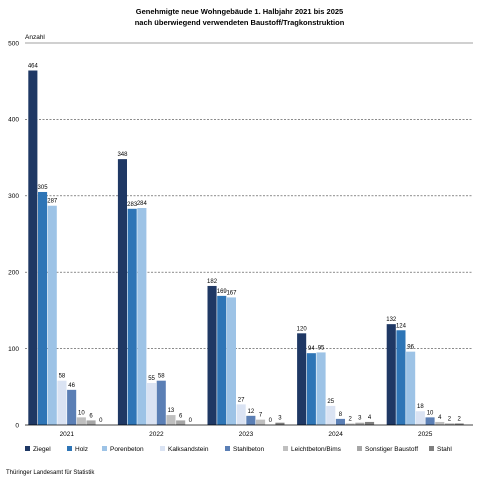 The image size is (479, 480). What do you see at coordinates (127, 449) in the screenshot?
I see `legend-label: Porenbeton` at bounding box center [127, 449].